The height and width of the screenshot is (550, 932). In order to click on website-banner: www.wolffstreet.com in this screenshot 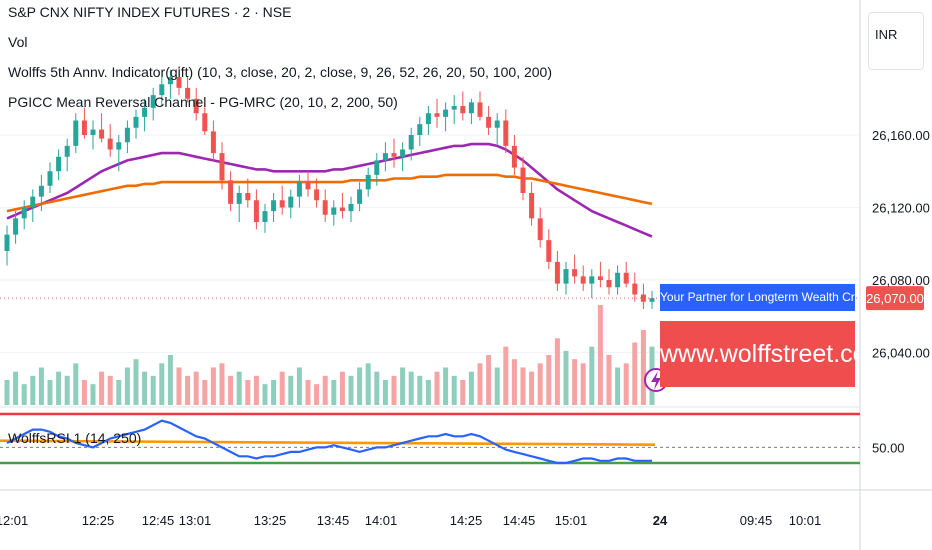, I will do `click(757, 354)`.